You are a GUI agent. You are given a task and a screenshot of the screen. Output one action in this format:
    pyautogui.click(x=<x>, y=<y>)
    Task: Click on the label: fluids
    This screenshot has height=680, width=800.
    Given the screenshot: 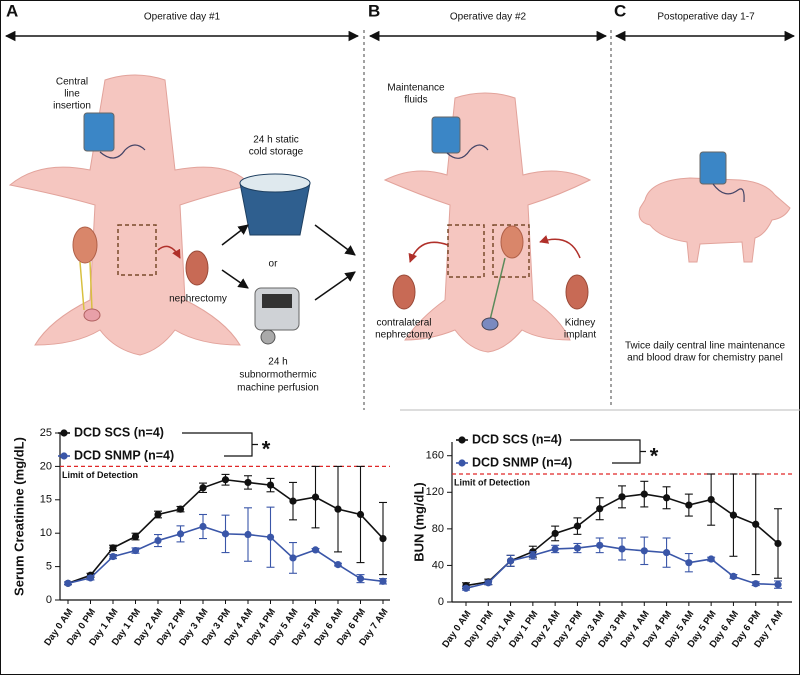 What is the action you would take?
    pyautogui.click(x=415, y=100)
    